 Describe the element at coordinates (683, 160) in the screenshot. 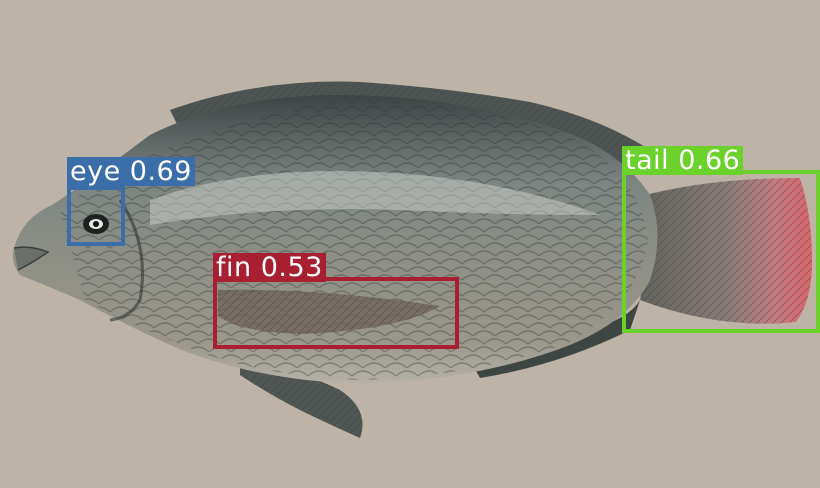

I see `detection-label-tail: tail 0.66` at that location.